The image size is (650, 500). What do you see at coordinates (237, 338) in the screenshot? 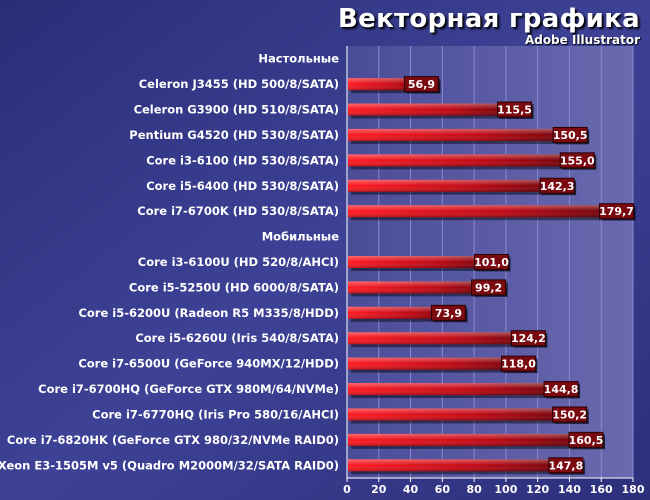
I see `category-label: Core i5-6260U (Iris 540/8/SATA)` at bounding box center [237, 338].